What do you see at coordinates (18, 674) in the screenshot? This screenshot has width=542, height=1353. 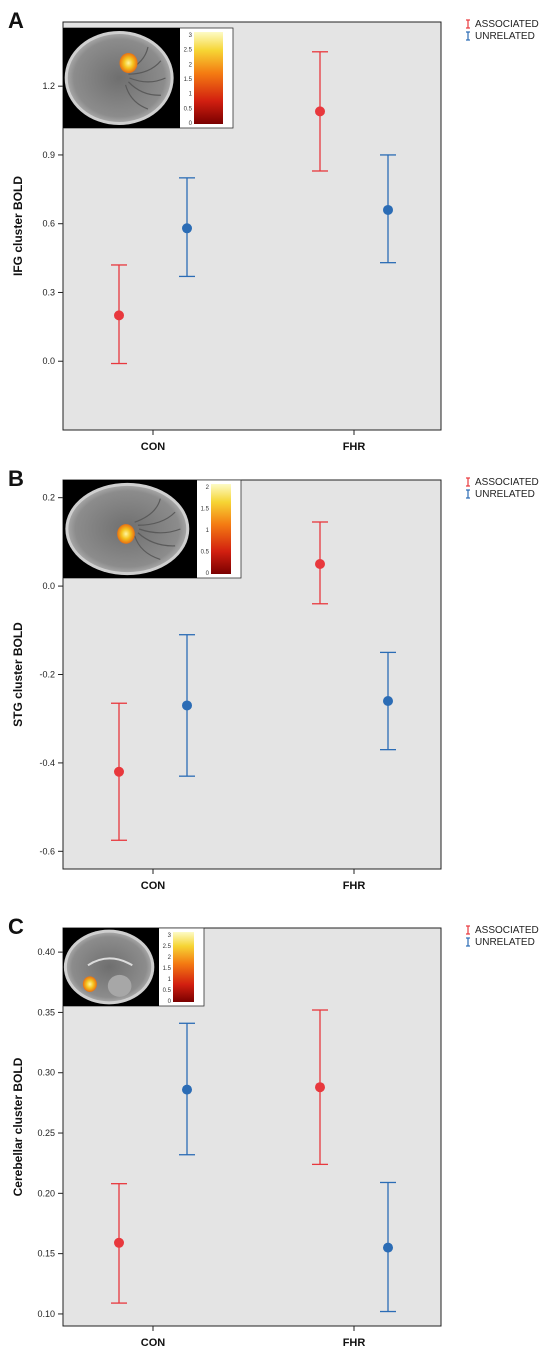 I see `y-axis-label: STG cluster BOLD` at bounding box center [18, 674].